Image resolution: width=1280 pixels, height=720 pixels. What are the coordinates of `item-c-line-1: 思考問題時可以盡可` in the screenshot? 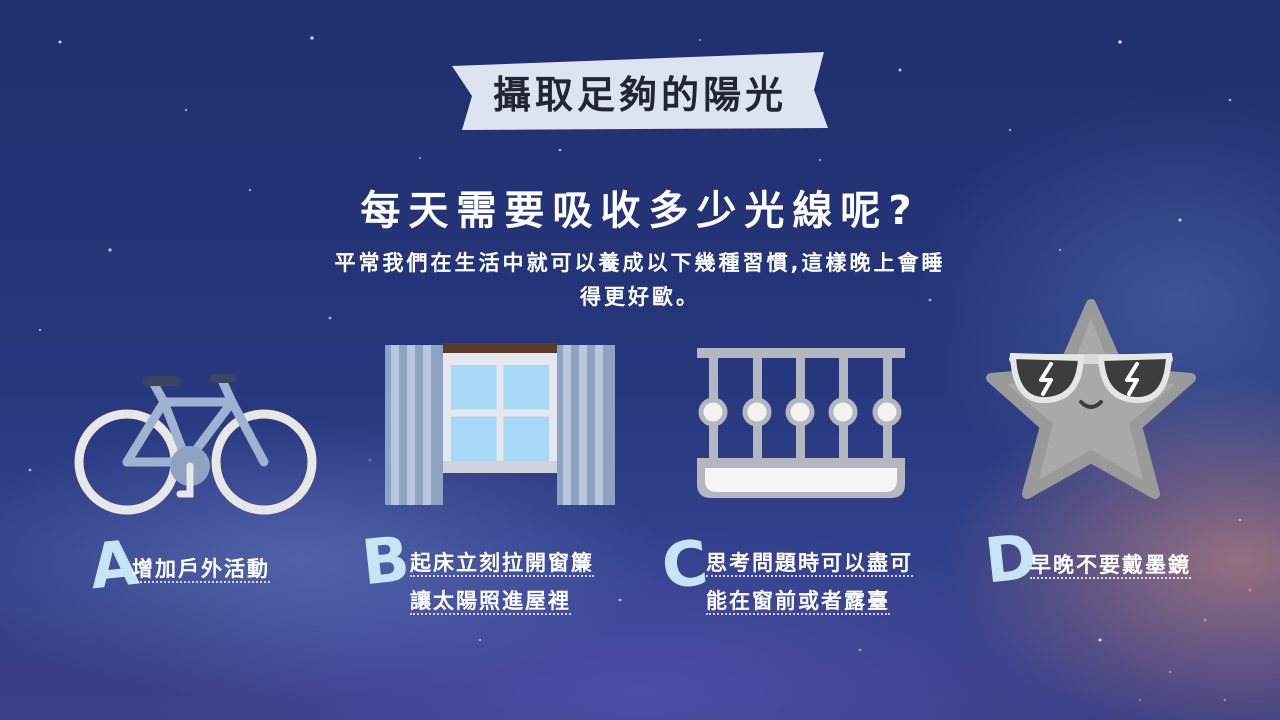 It's located at (809, 564).